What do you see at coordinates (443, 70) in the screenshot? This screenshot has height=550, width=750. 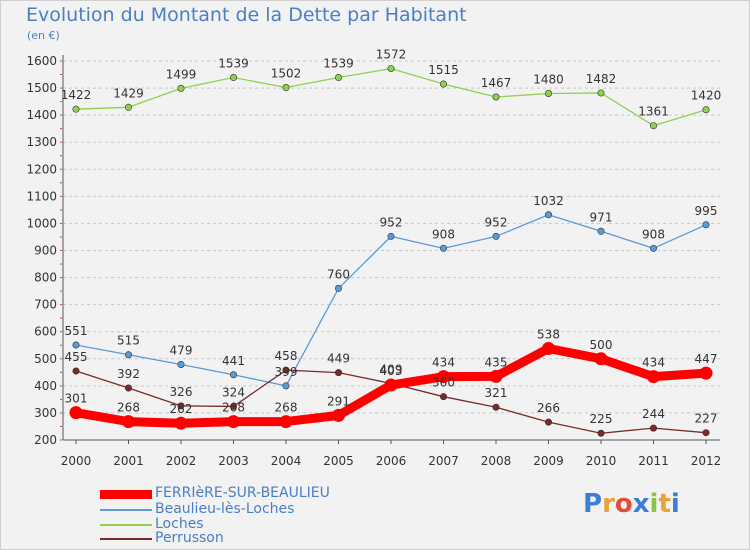 I see `data-label: 1515` at bounding box center [443, 70].